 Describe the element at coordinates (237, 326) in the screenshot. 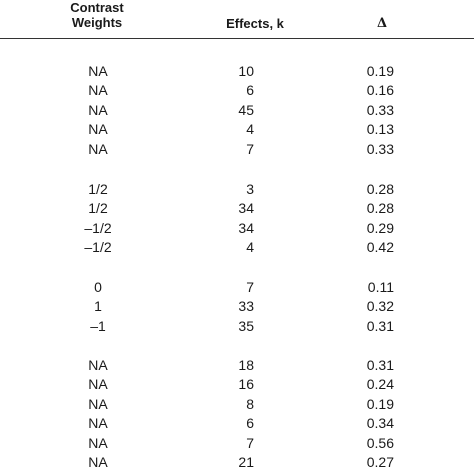

I see `table-row: –1 35 0.31` at that location.